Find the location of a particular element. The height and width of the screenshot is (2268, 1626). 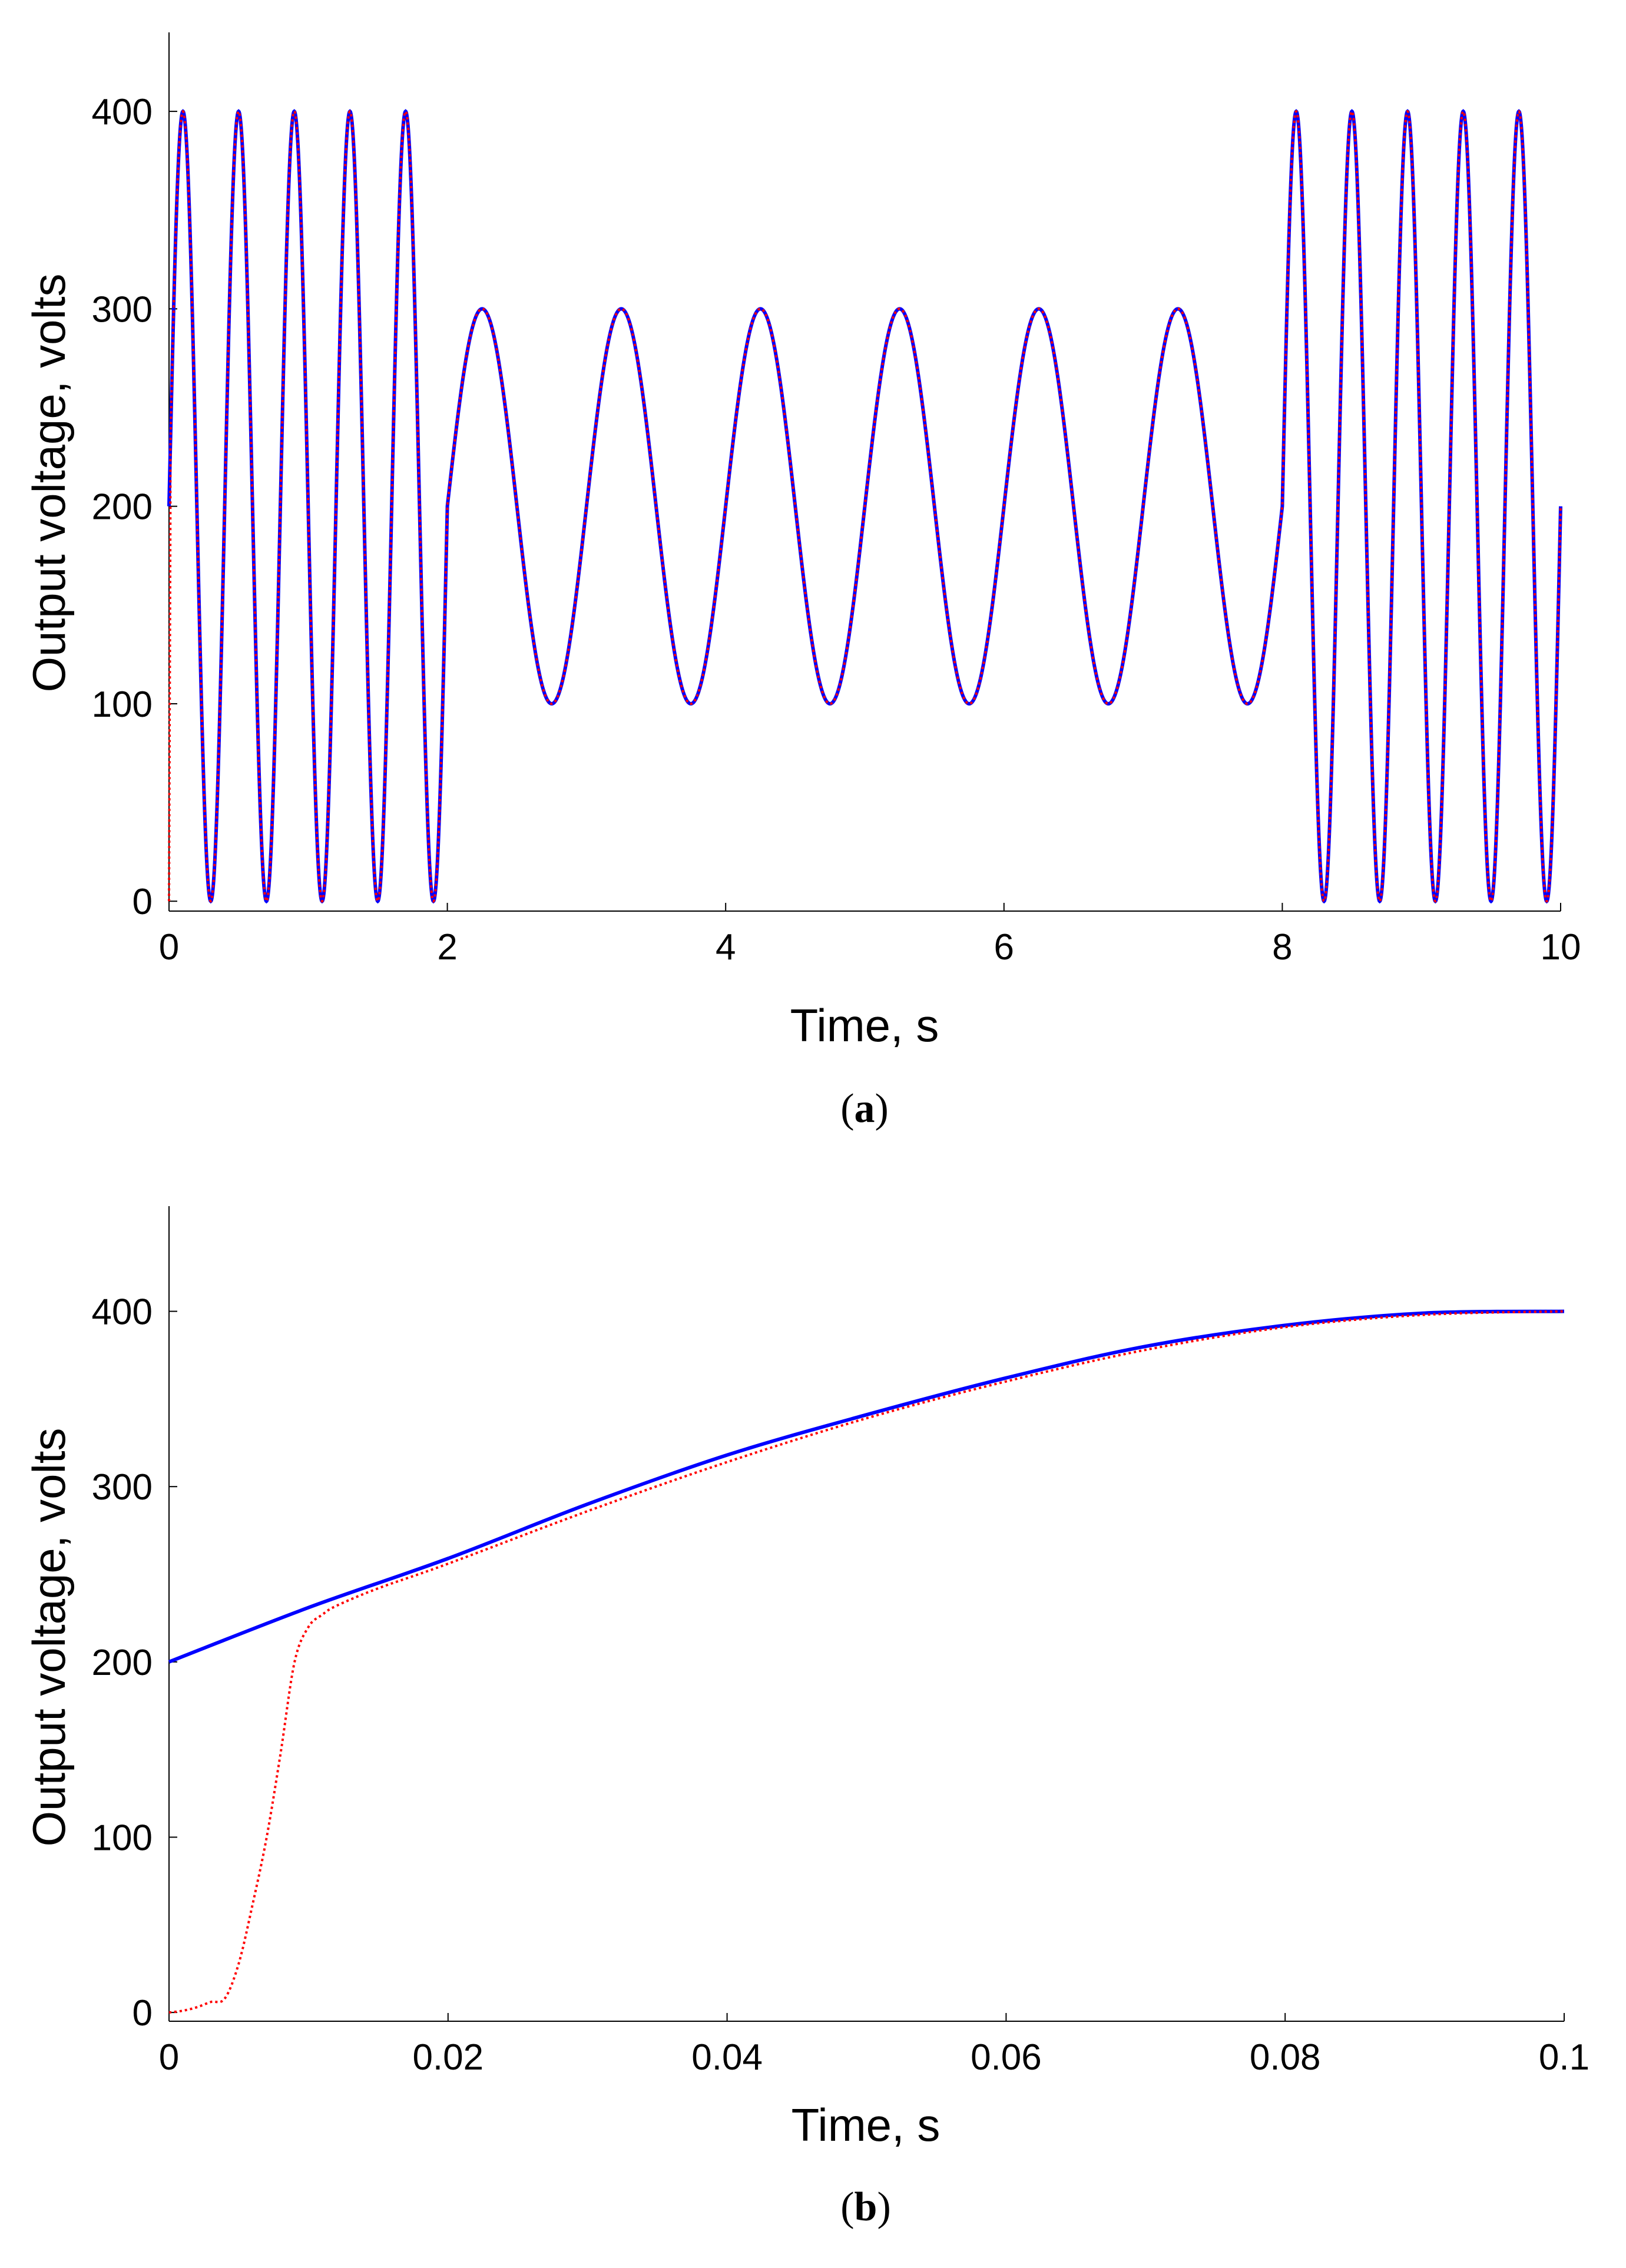

panel-label-b: b is located at coordinates (866, 2207).